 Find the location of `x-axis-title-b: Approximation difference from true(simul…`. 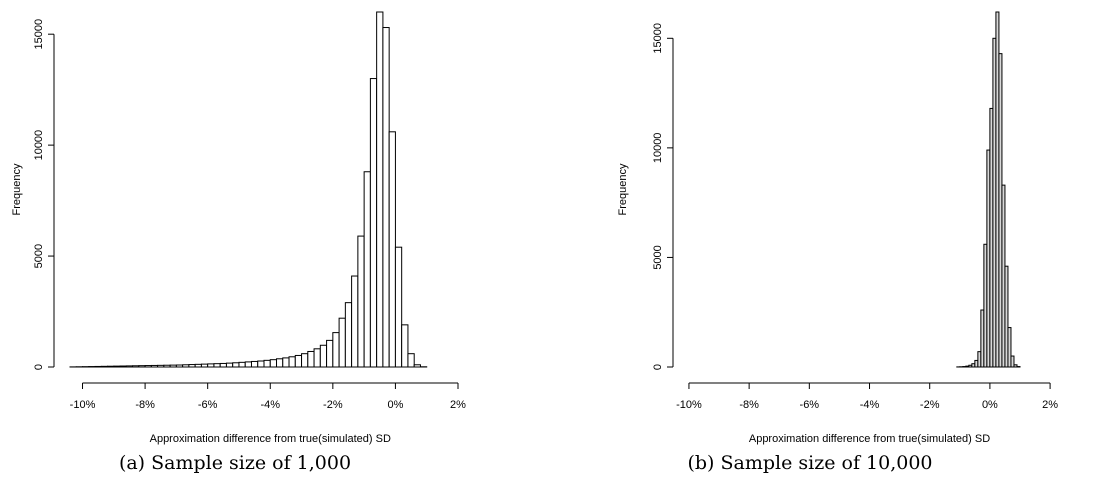

x-axis-title-b: Approximation difference from true(simul… is located at coordinates (869, 439).